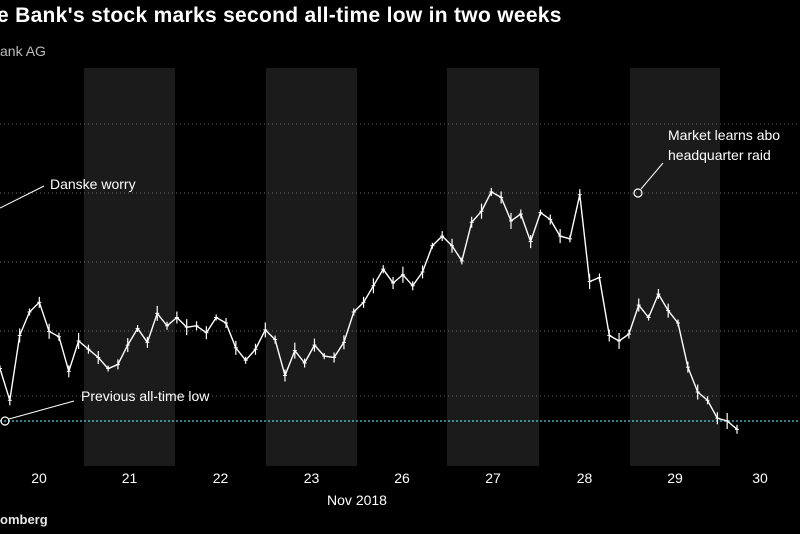 This screenshot has height=534, width=800. What do you see at coordinates (23, 51) in the screenshot?
I see `chart-subtitle: ank AG` at bounding box center [23, 51].